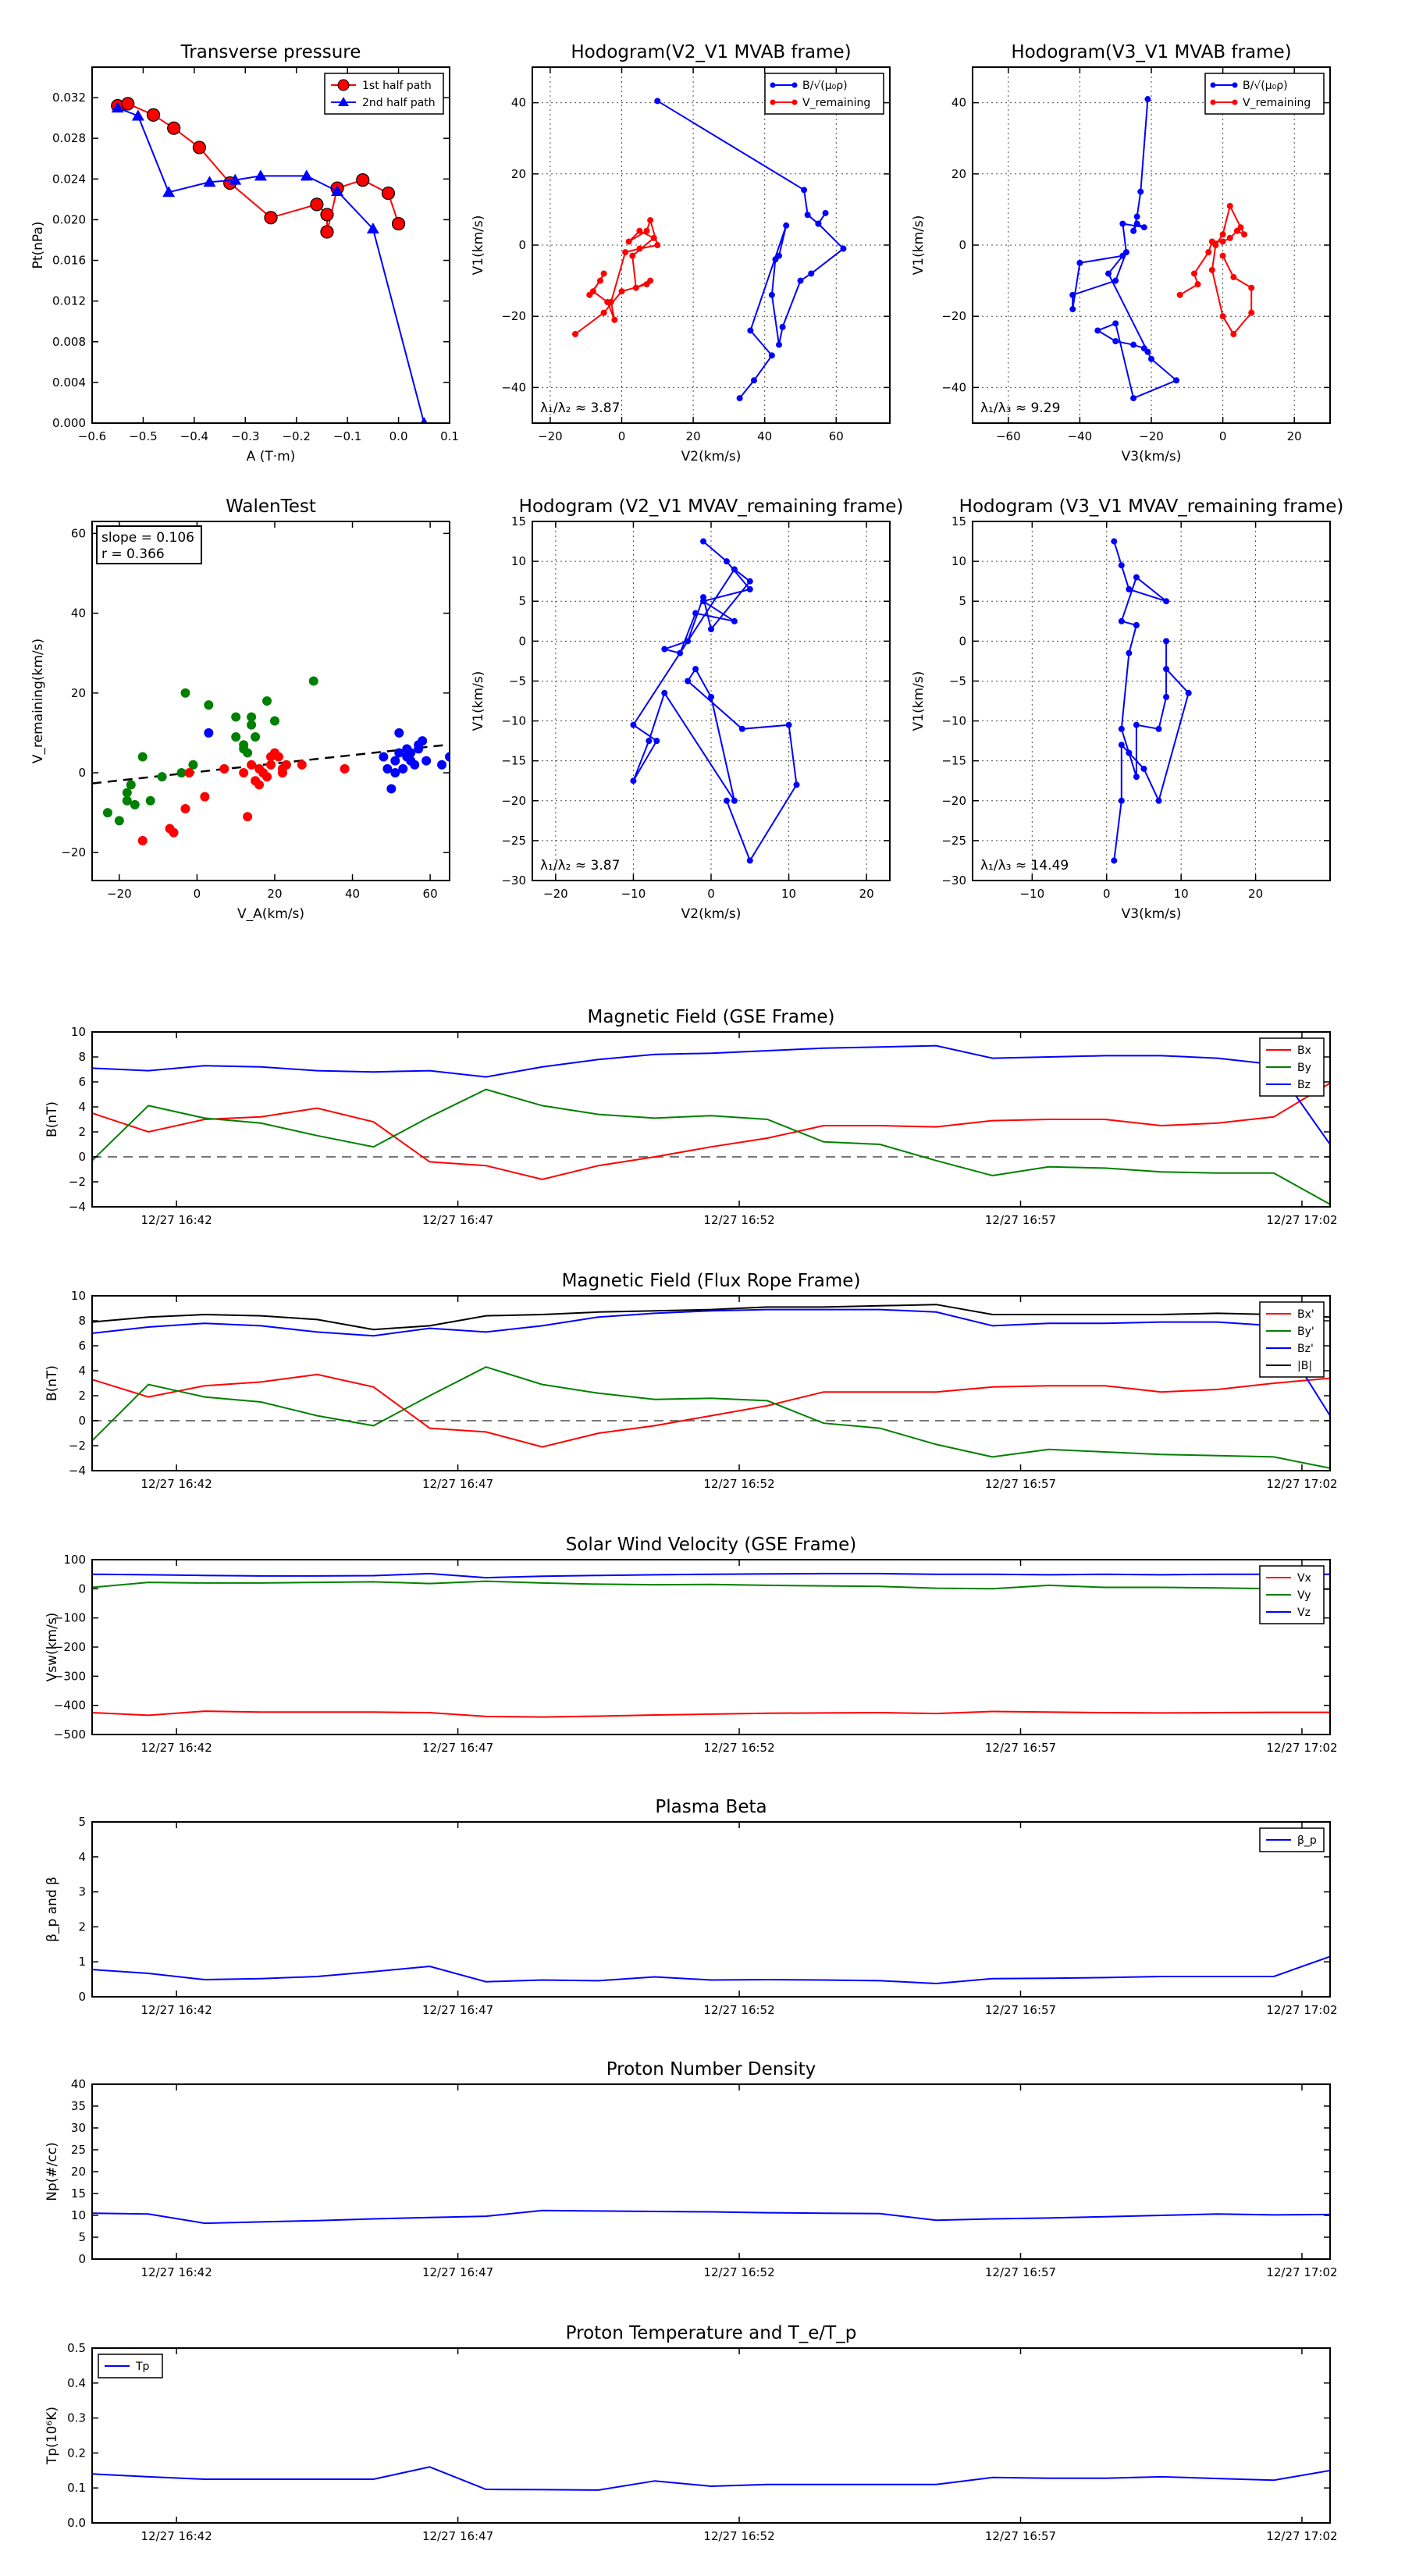  Describe the element at coordinates (133, 554) in the screenshot. I see `annotation-line: r = 0.366` at that location.